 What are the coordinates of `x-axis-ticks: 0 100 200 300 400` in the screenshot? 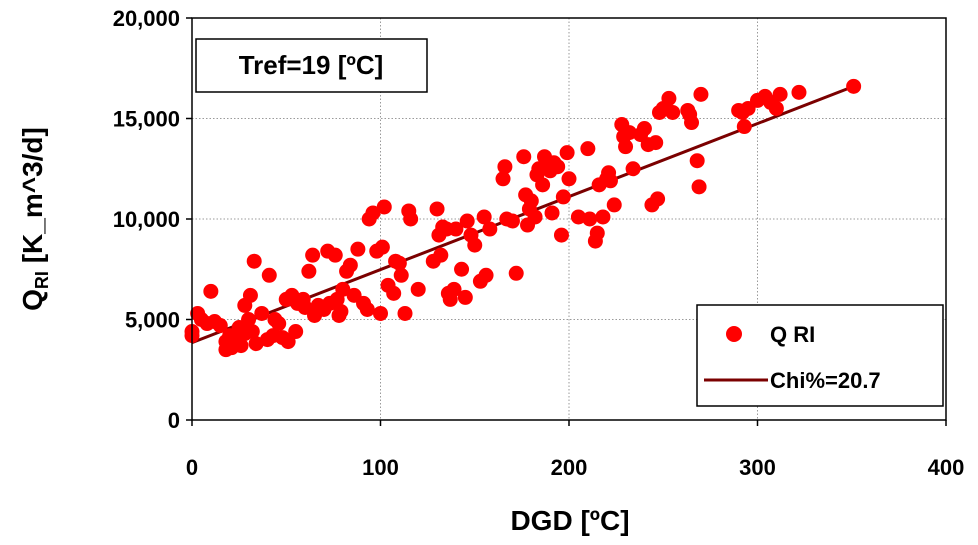 It's located at (575, 450).